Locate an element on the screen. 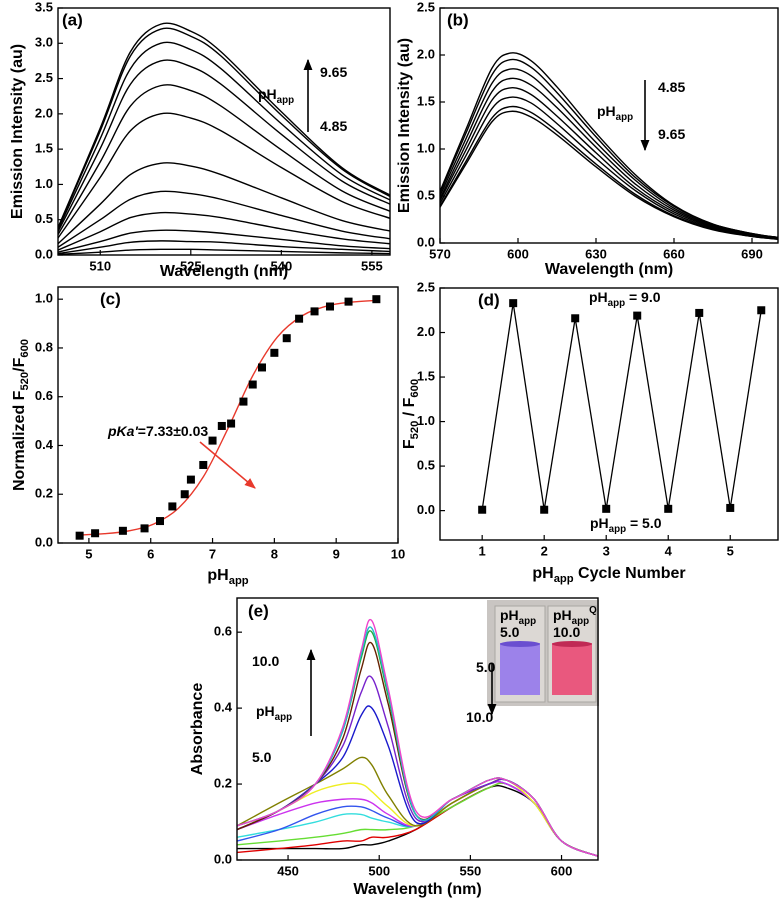  panel-label: (a) is located at coordinates (72, 19).